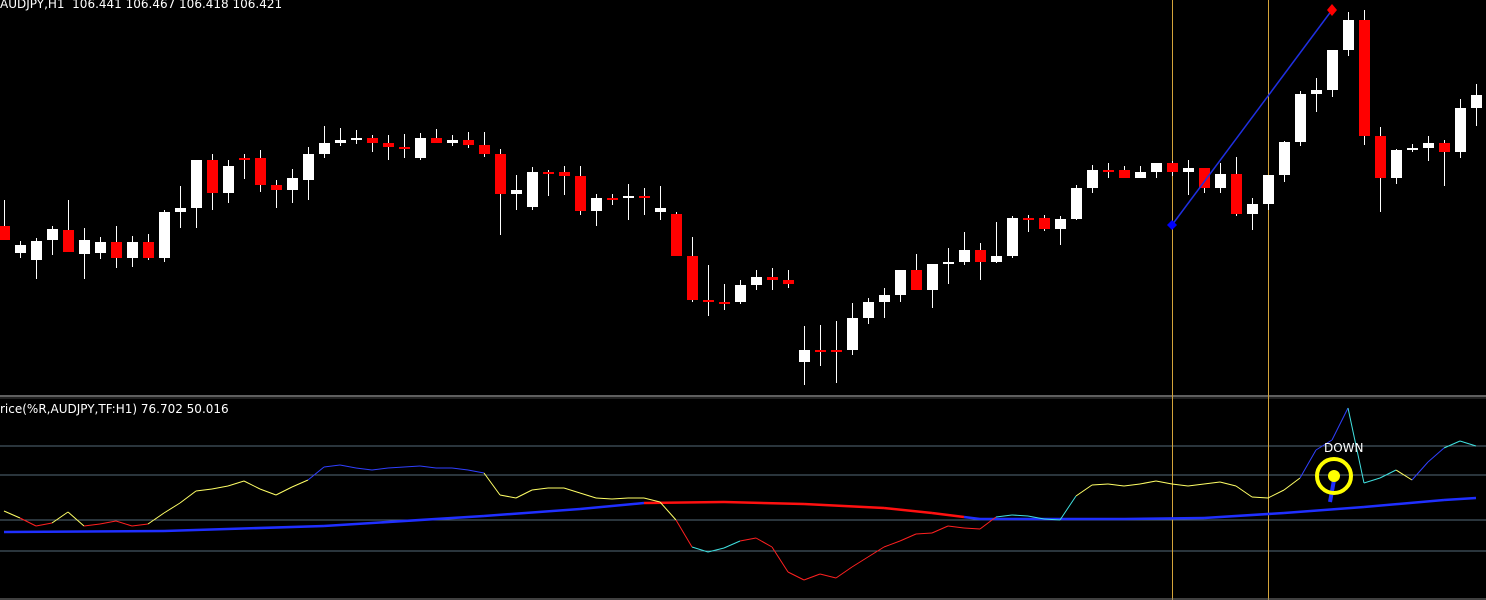  Describe the element at coordinates (1334, 476) in the screenshot. I see `signal-dot` at that location.